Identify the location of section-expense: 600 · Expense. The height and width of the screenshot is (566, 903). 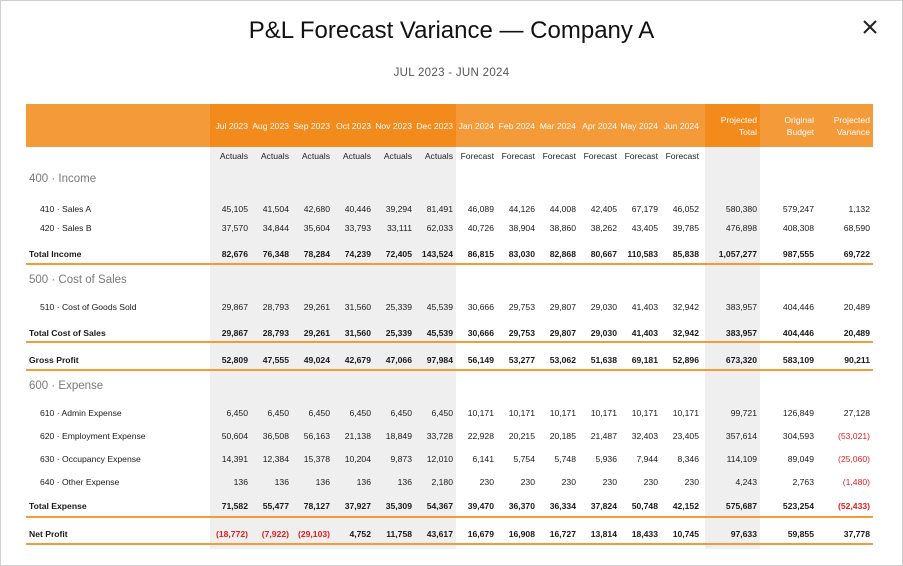
(66, 386).